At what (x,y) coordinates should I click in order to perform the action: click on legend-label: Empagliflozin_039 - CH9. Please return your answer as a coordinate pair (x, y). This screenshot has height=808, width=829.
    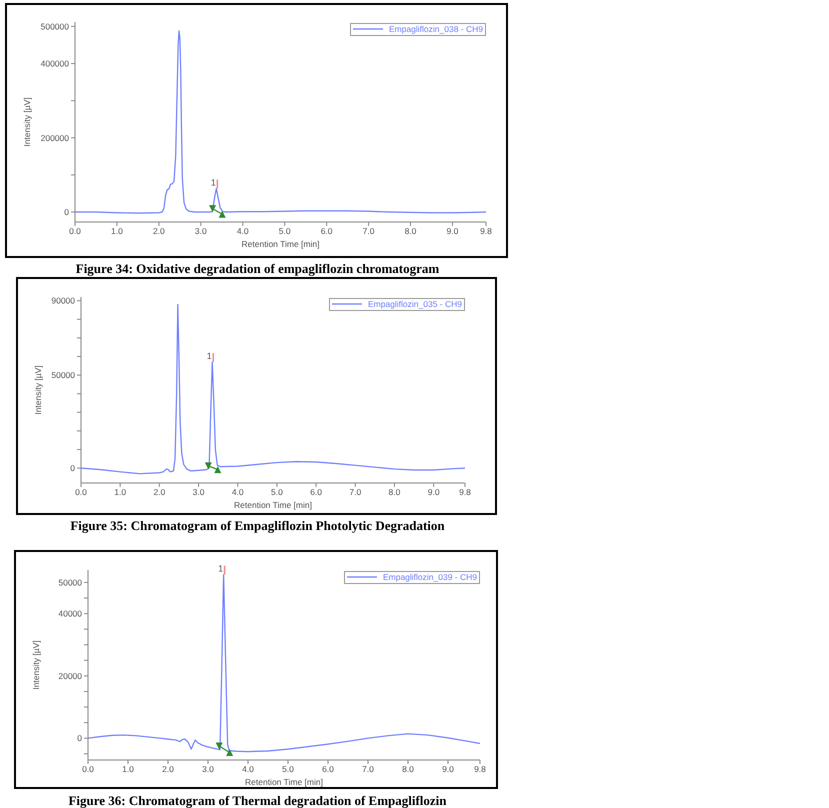
    Looking at the image, I should click on (429, 577).